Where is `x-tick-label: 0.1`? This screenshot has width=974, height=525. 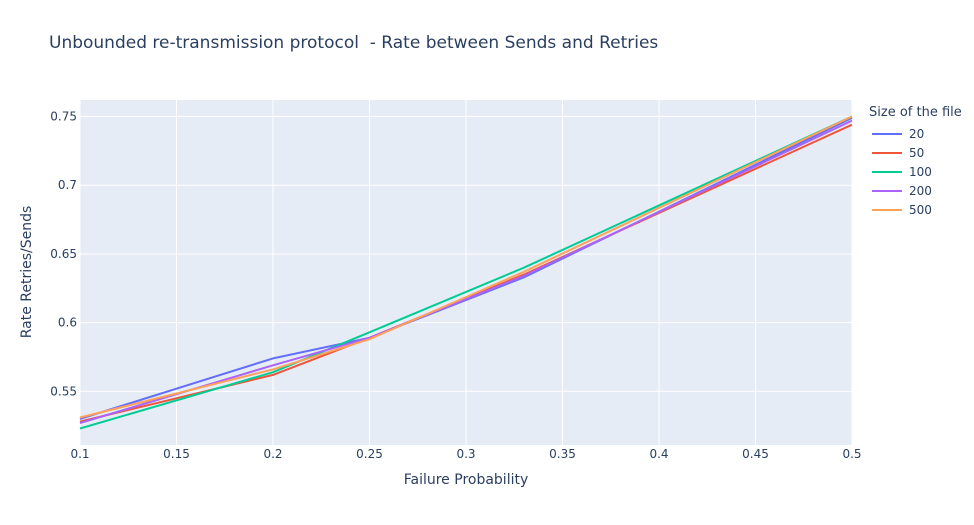
x-tick-label: 0.1 is located at coordinates (79, 454).